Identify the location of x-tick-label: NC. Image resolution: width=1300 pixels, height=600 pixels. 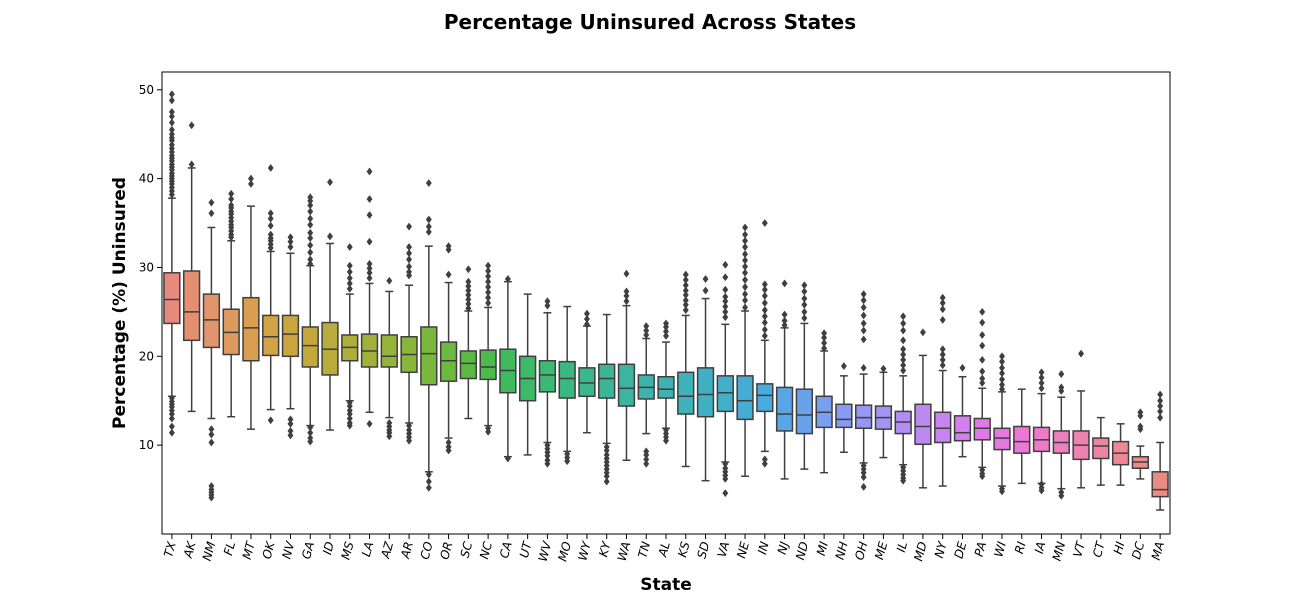
(486, 550).